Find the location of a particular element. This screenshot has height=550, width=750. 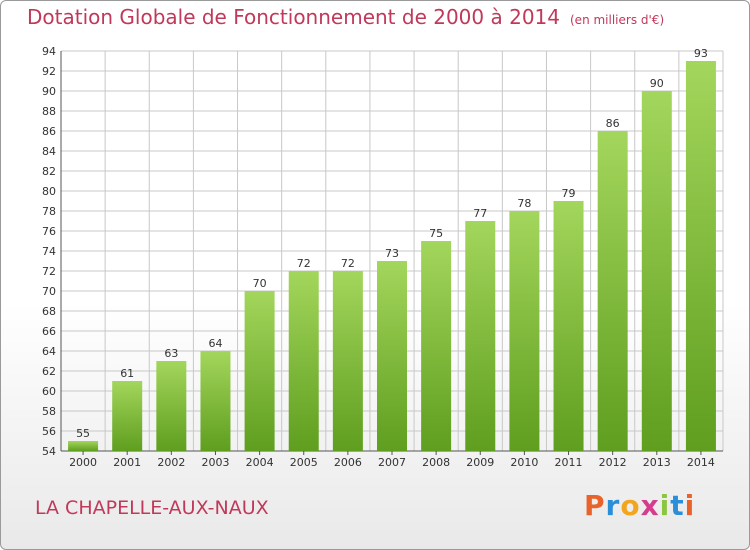

y-tick-label: 58 is located at coordinates (49, 411).